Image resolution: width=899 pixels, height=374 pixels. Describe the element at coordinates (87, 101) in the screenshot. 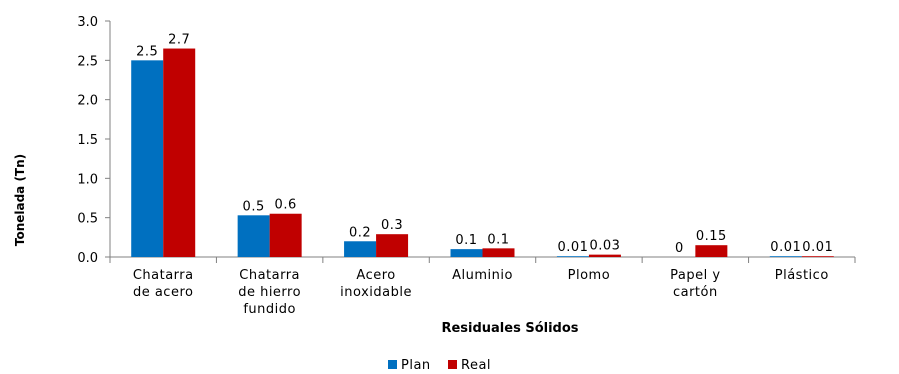

I see `y-tick-label: 2.0` at that location.